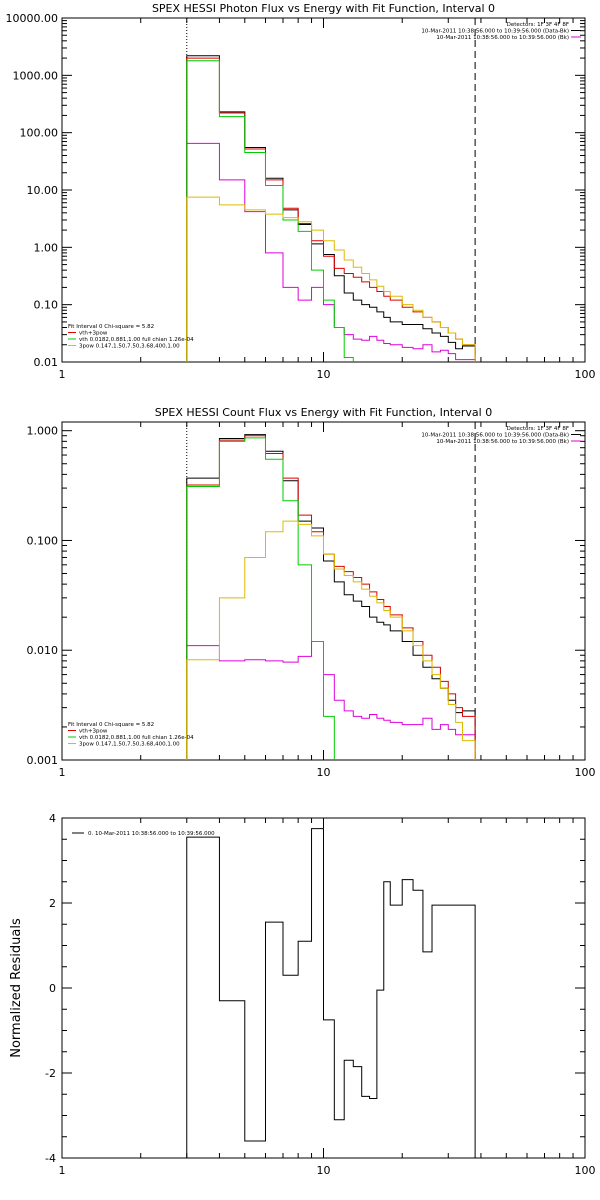  I want to click on y-tick-label: 0.001, so click(43, 760).